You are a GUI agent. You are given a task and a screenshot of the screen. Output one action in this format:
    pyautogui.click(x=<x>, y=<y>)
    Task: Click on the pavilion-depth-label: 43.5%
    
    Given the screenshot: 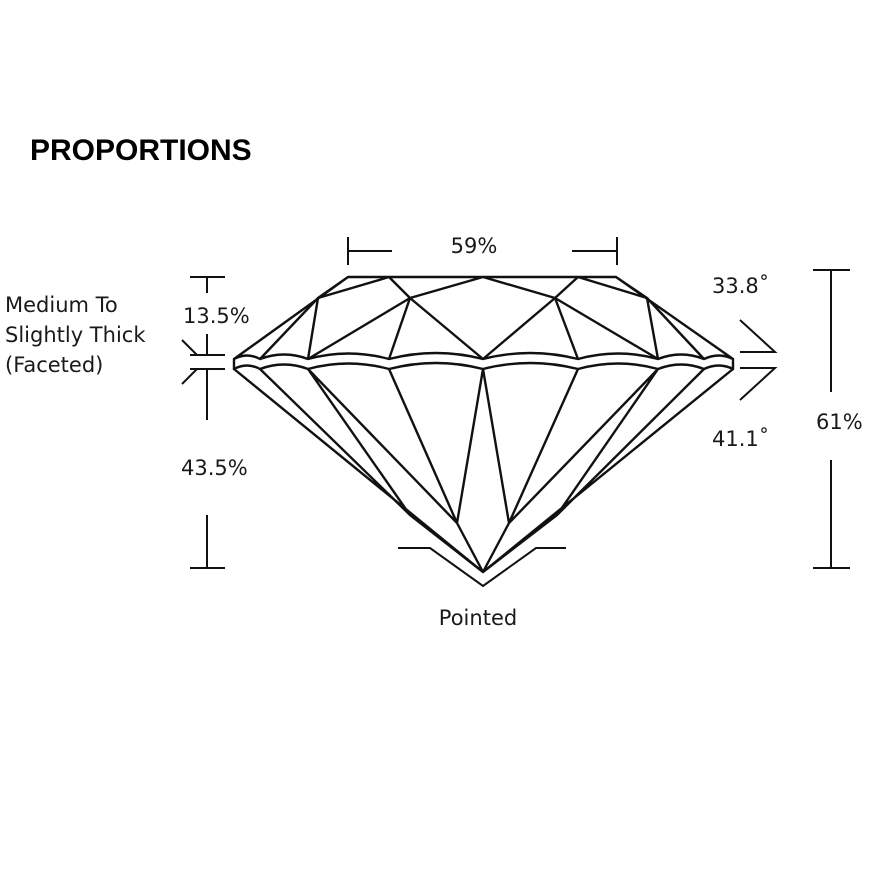 What is the action you would take?
    pyautogui.click(x=214, y=468)
    